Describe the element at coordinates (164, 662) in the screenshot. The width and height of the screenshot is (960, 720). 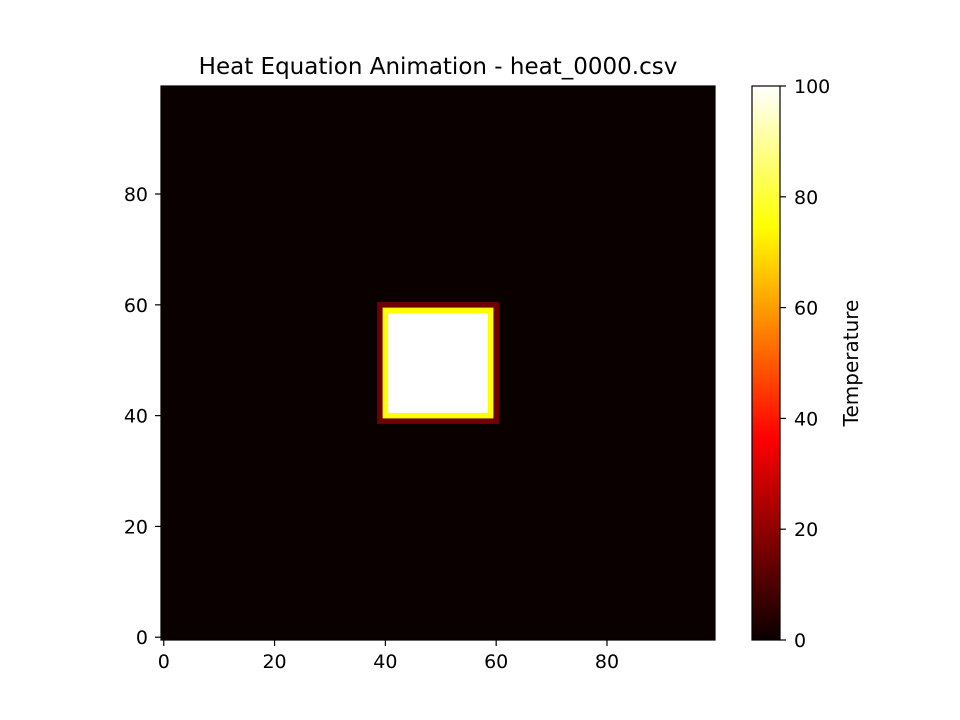
I see `x-tick-label: 0` at that location.